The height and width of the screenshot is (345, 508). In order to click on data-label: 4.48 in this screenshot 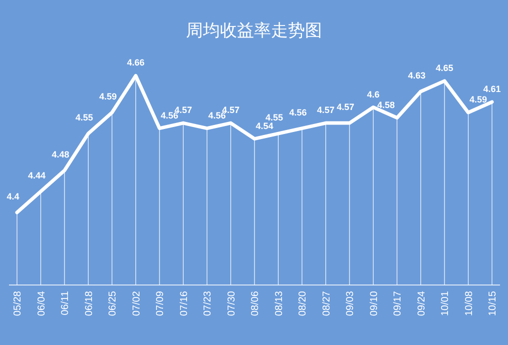, I will do `click(61, 154)`.